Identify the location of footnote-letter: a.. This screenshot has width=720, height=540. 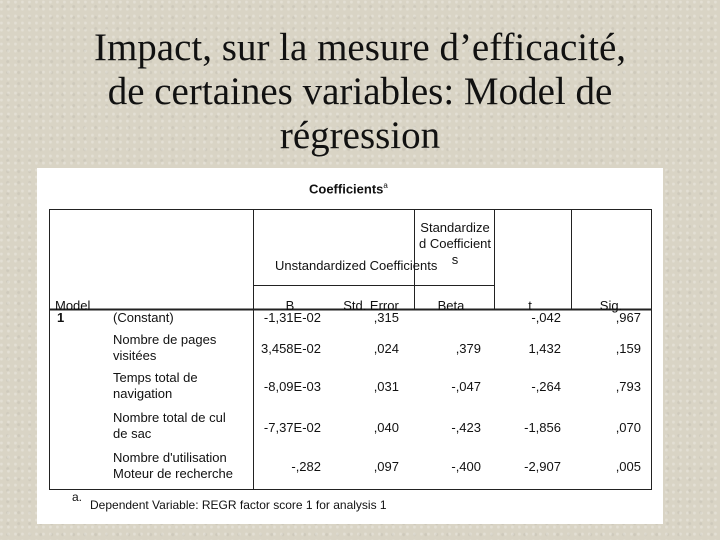
(77, 497).